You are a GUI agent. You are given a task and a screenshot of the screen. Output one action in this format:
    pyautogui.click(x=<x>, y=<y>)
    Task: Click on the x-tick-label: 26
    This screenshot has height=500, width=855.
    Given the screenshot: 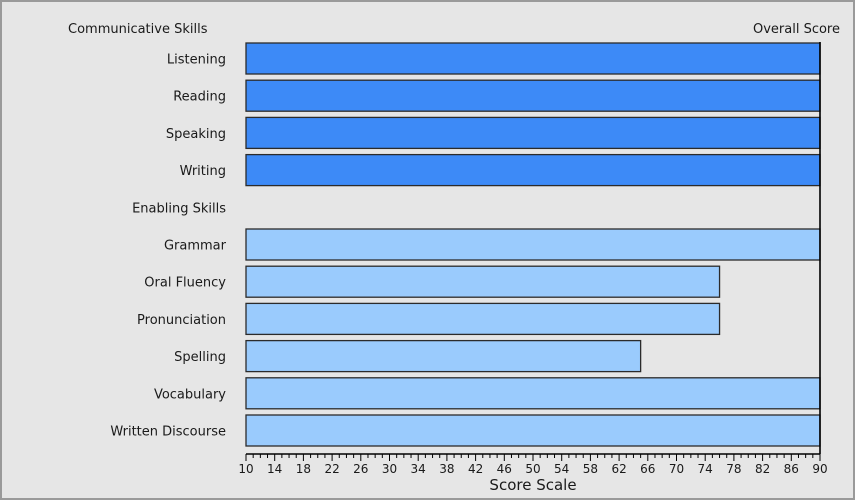 What is the action you would take?
    pyautogui.click(x=360, y=469)
    